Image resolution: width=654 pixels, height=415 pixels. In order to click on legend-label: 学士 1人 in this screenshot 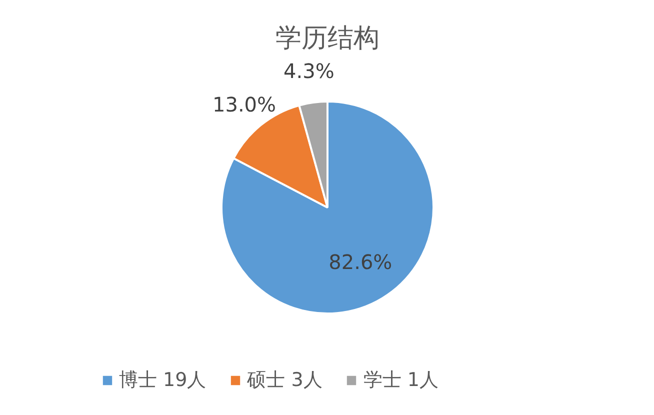, I will do `click(400, 380)`.